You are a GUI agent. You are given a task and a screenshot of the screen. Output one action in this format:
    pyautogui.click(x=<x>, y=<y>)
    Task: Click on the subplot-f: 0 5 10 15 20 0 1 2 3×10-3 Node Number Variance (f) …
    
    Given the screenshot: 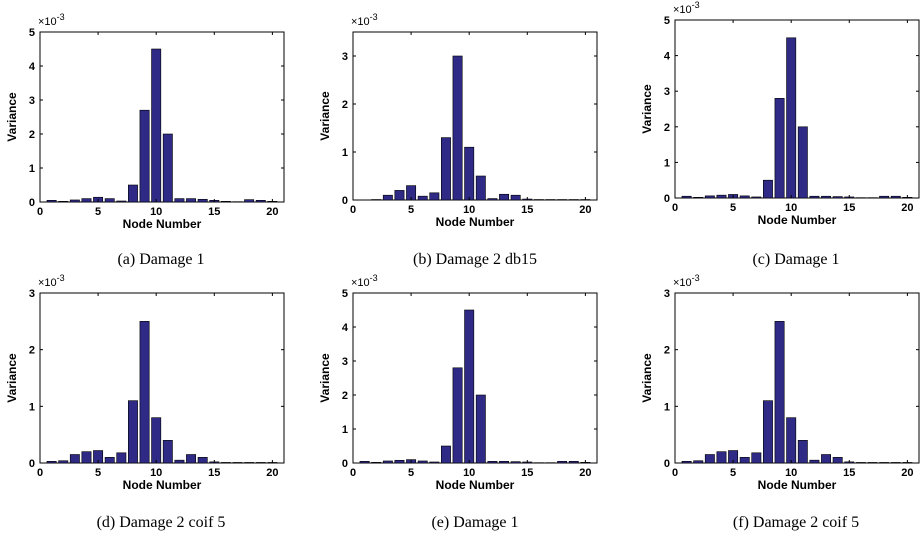 What is the action you would take?
    pyautogui.click(x=780, y=402)
    